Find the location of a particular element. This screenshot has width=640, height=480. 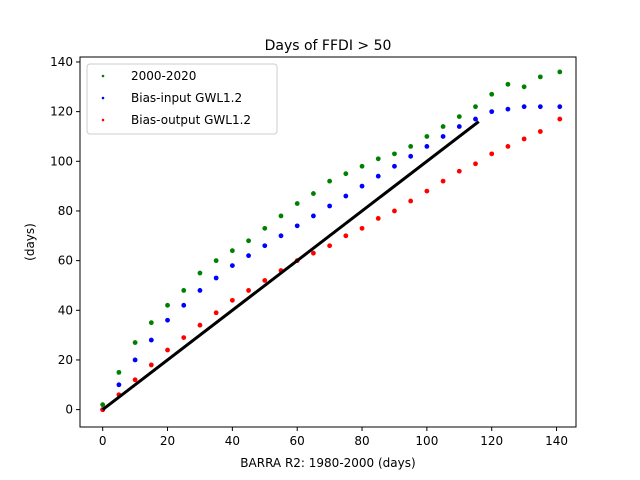

legend-label-2000-2020: 2000-2020 is located at coordinates (163, 76).